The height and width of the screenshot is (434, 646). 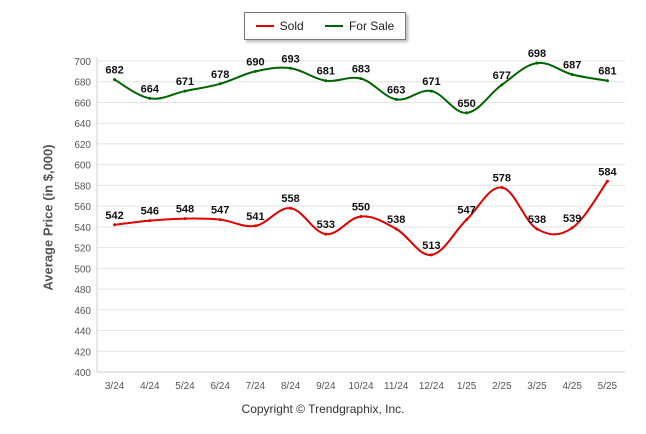 What do you see at coordinates (371, 26) in the screenshot?
I see `legend-label-for-sale: For Sale` at bounding box center [371, 26].